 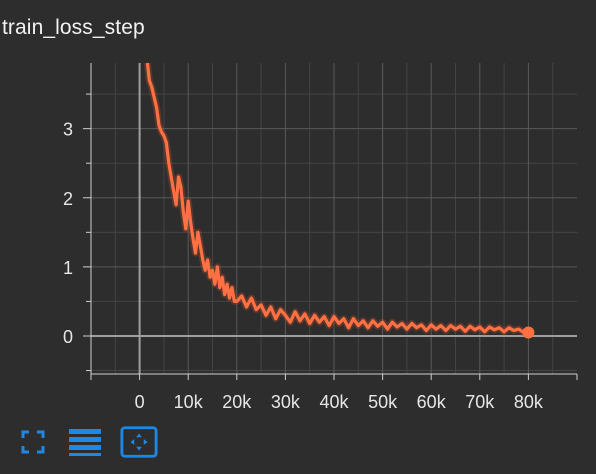 What do you see at coordinates (286, 402) in the screenshot?
I see `x-tick-label: 30k` at bounding box center [286, 402].